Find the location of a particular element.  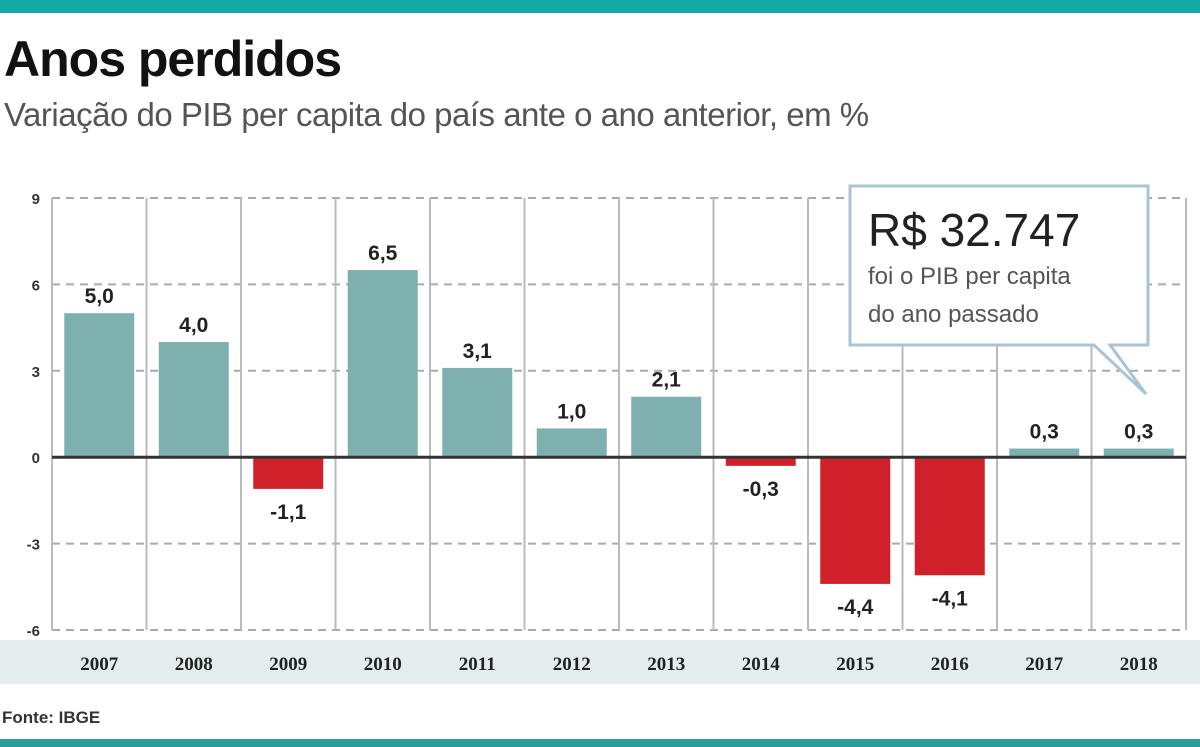

x-tick-label: 2016 is located at coordinates (950, 664).